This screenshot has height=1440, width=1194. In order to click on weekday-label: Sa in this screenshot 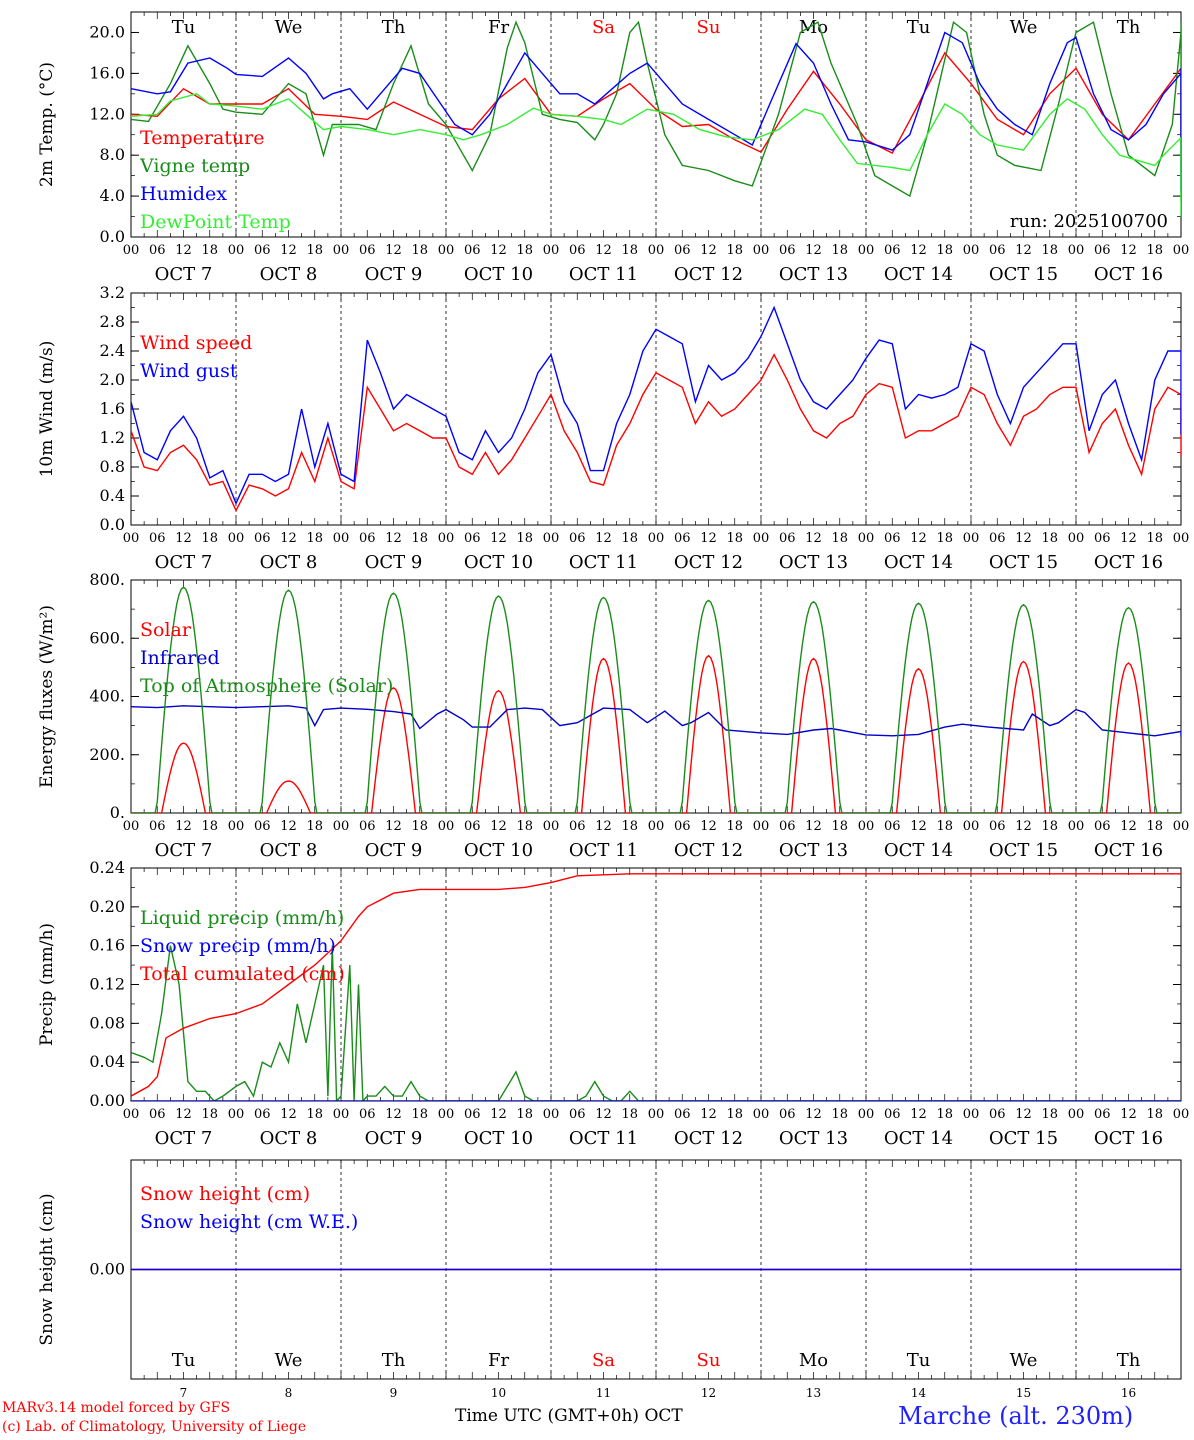, I will do `click(603, 27)`.